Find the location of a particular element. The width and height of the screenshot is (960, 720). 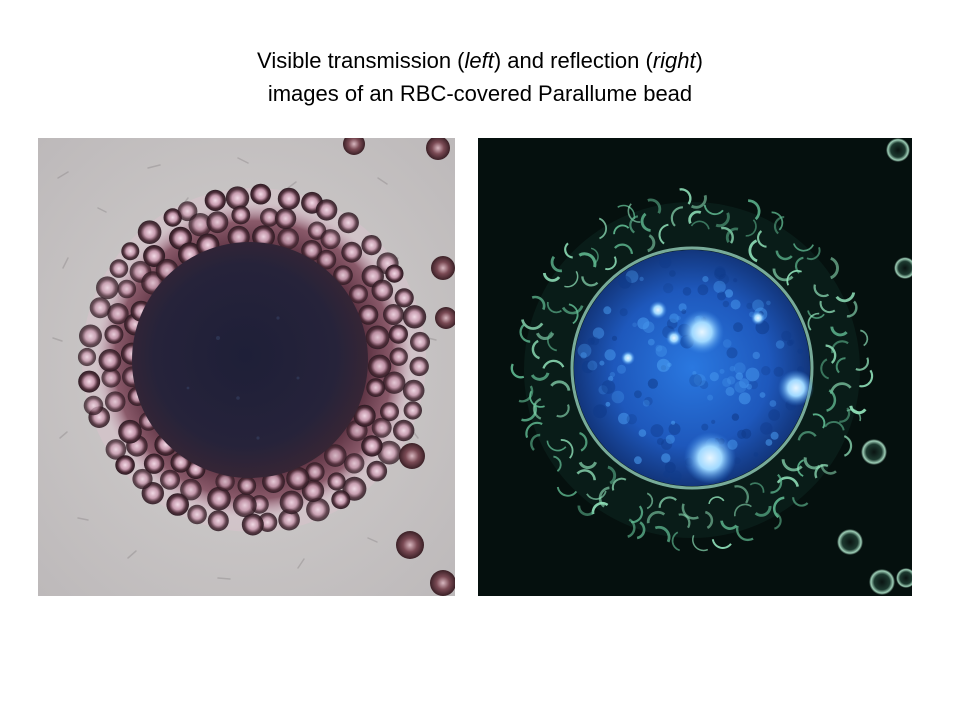

title-line-2: images of an RBC-covered Parallume bead is located at coordinates (480, 93).